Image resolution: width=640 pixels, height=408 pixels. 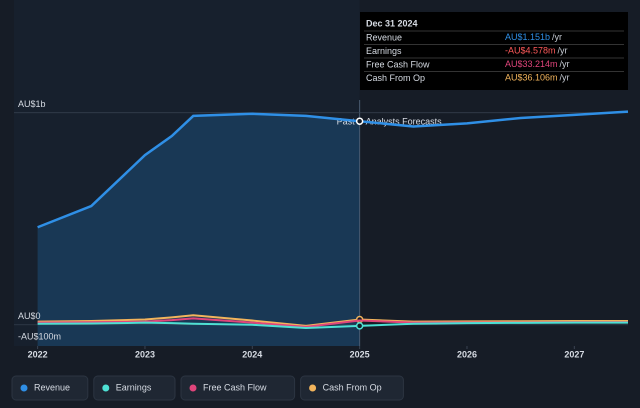 What do you see at coordinates (384, 51) in the screenshot?
I see `tooltip-label: Earnings` at bounding box center [384, 51].